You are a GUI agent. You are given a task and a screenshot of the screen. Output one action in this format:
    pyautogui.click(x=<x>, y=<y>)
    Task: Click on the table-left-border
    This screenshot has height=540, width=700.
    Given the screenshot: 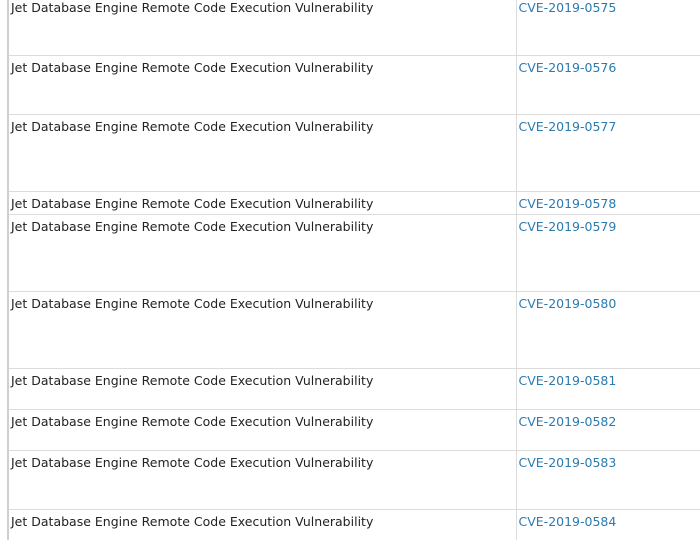 What is the action you would take?
    pyautogui.click(x=8, y=270)
    